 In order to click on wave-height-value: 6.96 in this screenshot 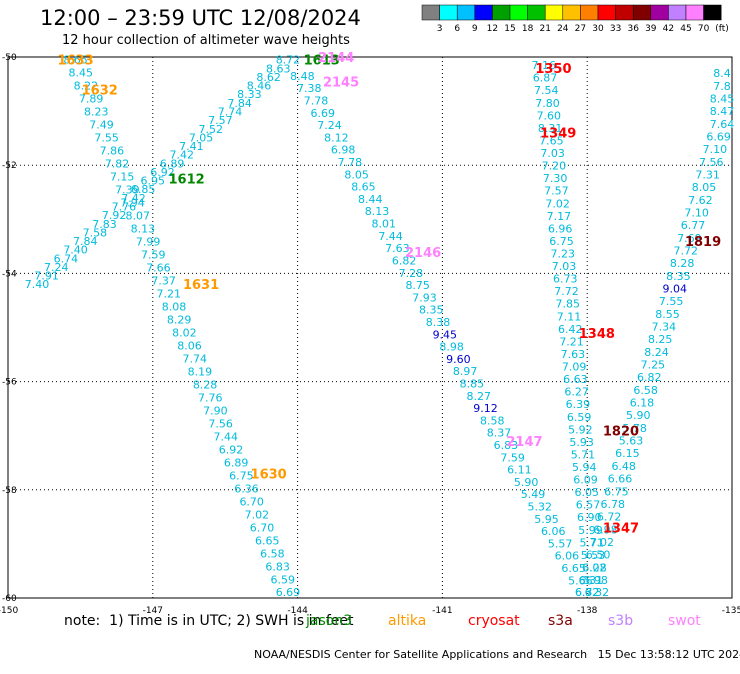, I will do `click(560, 228)`.